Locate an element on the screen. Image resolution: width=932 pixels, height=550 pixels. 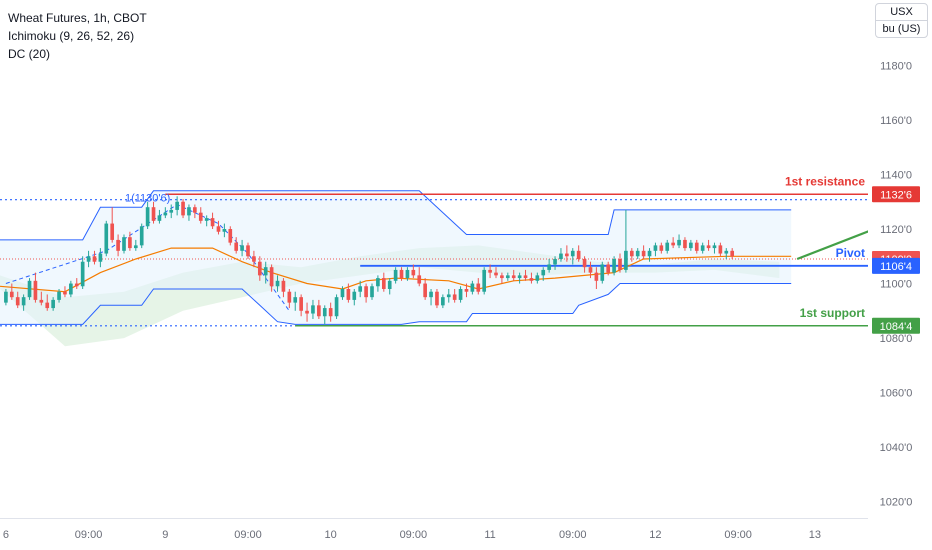
time-axis: 6 09:00 9 09:00 10 09:00 11 09:00 12 09:00 13 is located at coordinates (466, 534).